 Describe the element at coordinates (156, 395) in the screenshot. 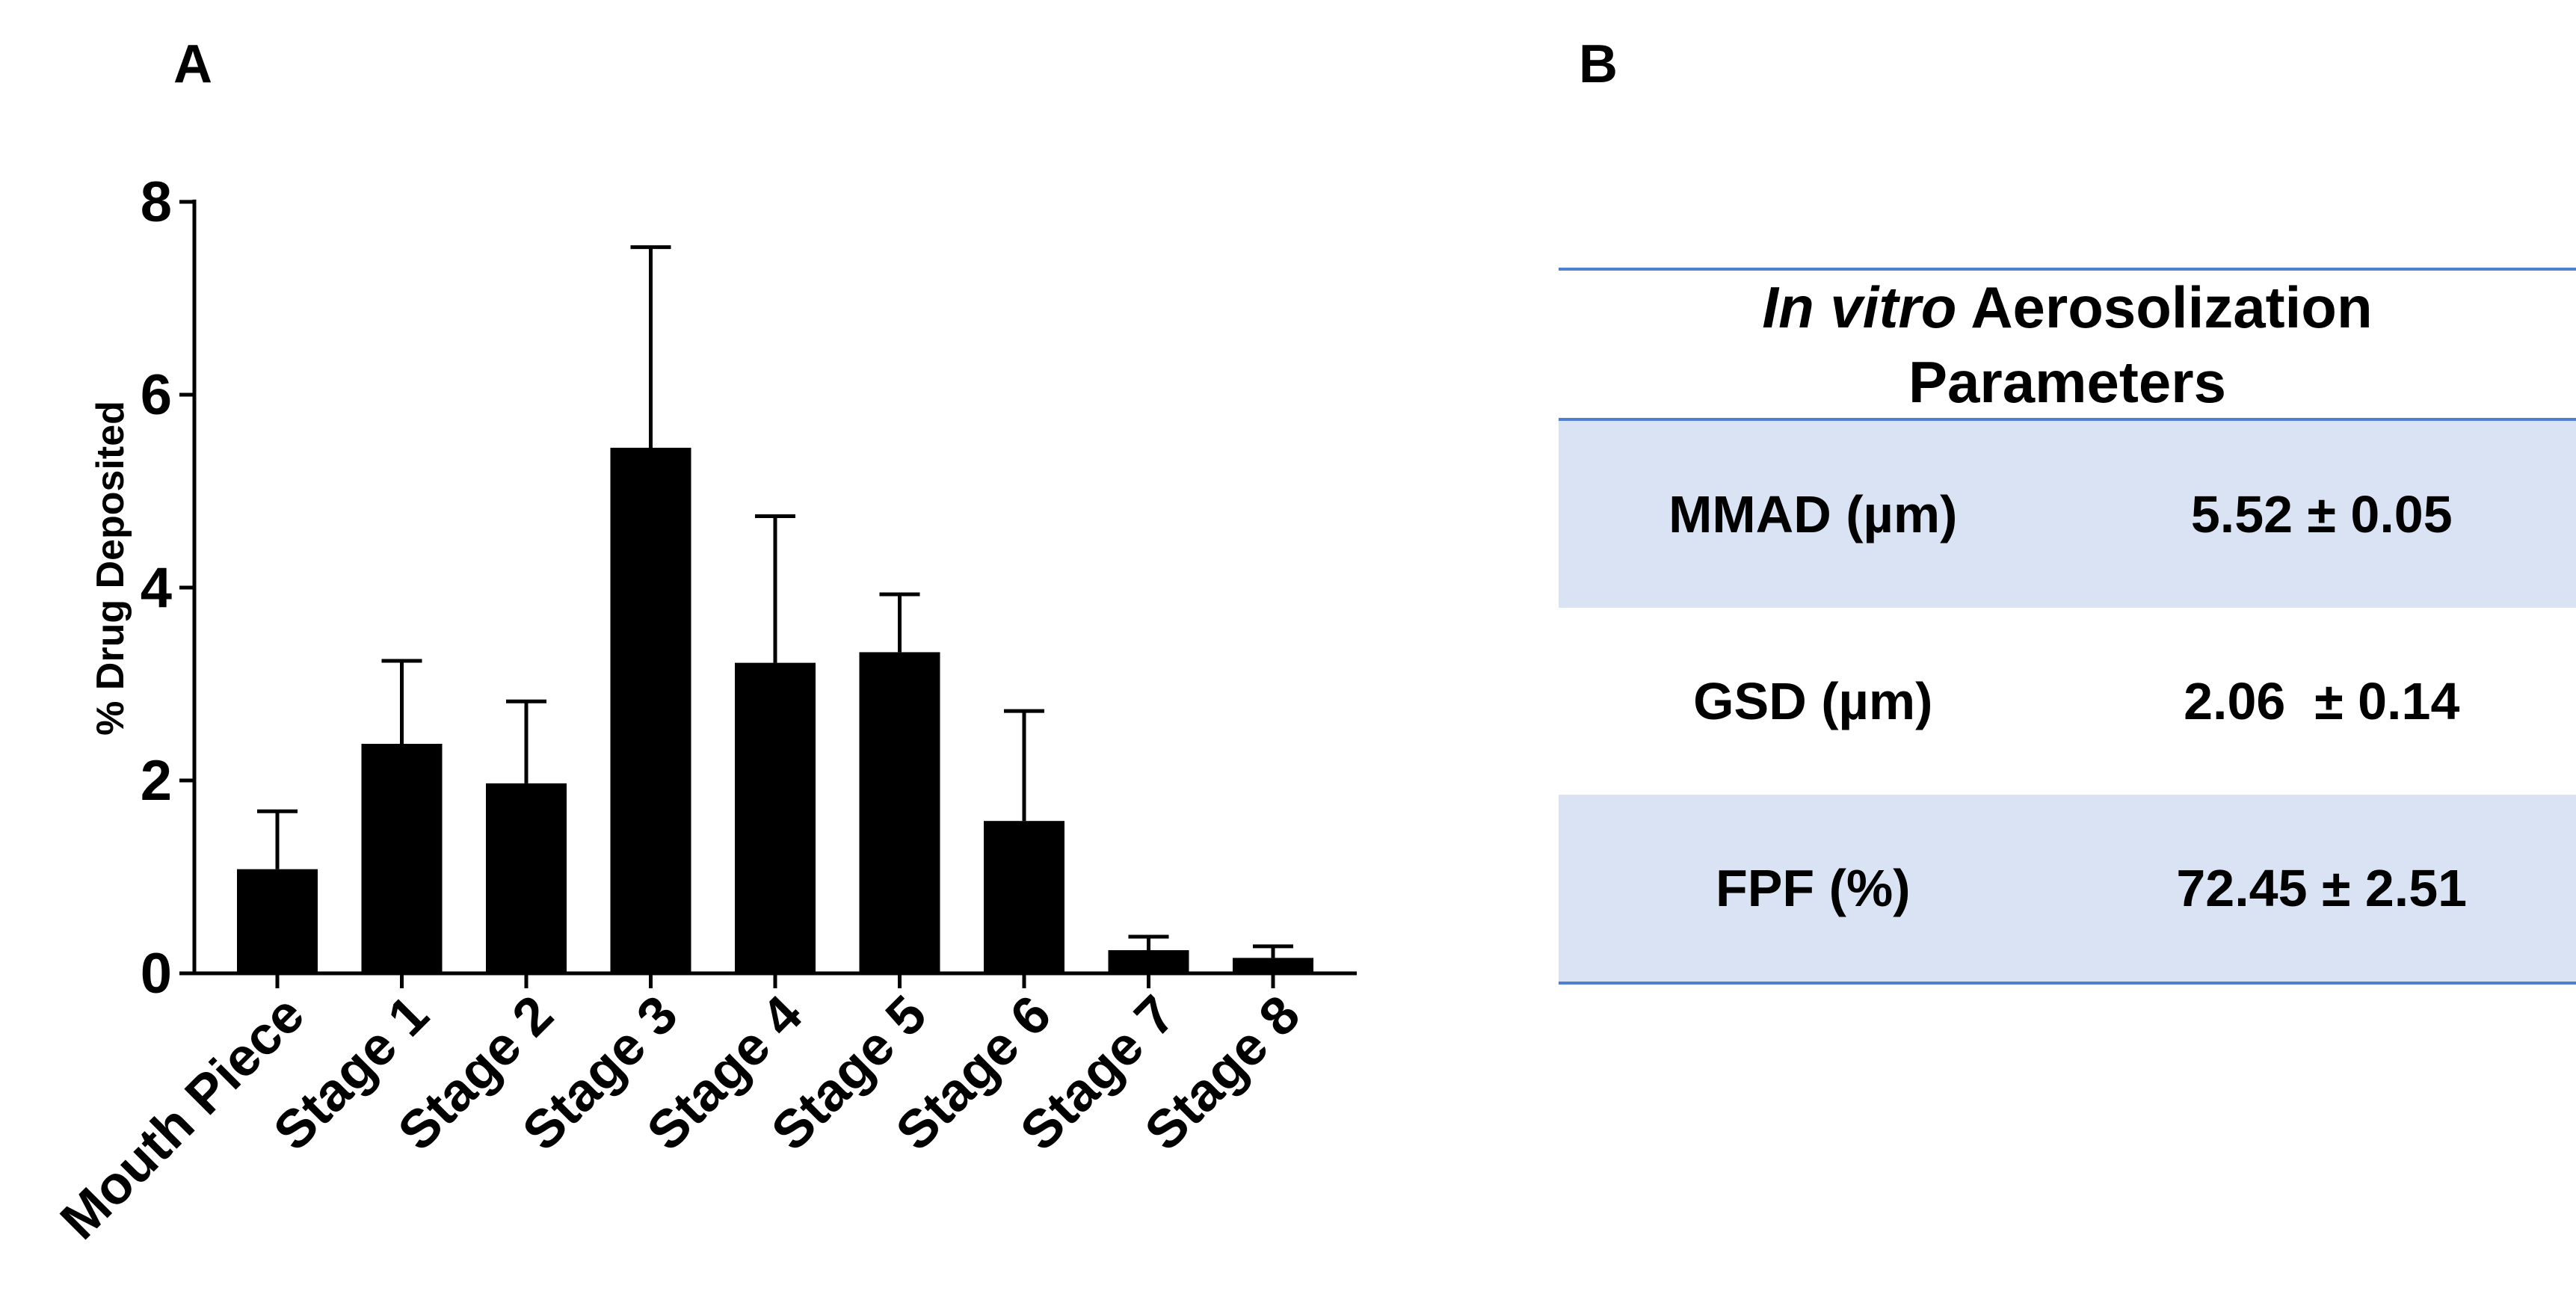

I see `y-tick-label: 6` at that location.